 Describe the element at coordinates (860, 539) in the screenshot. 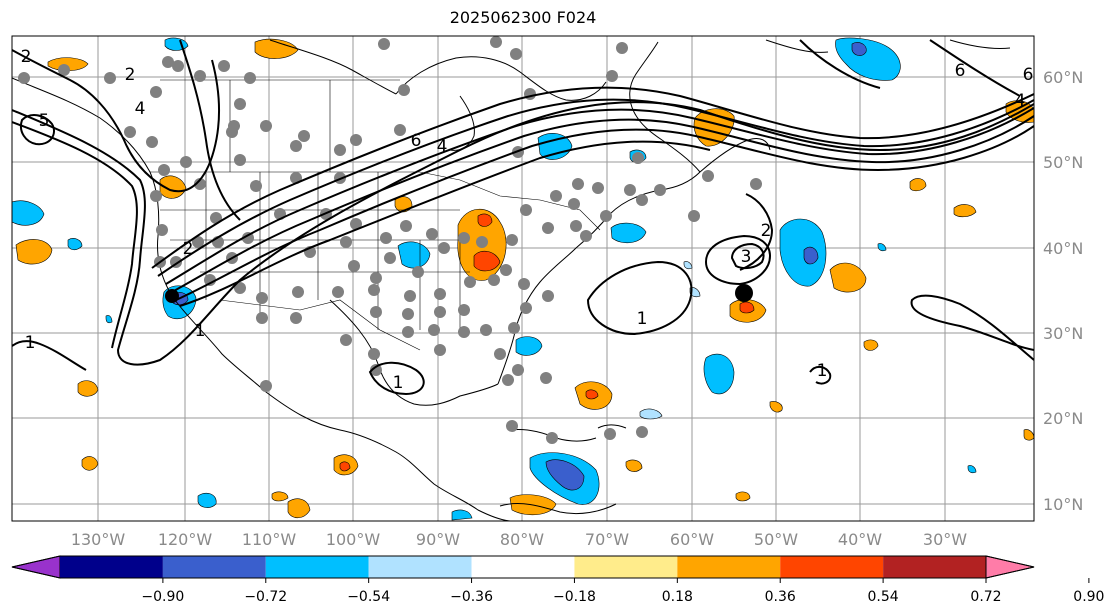

I see `longitude-label: 40°W` at that location.